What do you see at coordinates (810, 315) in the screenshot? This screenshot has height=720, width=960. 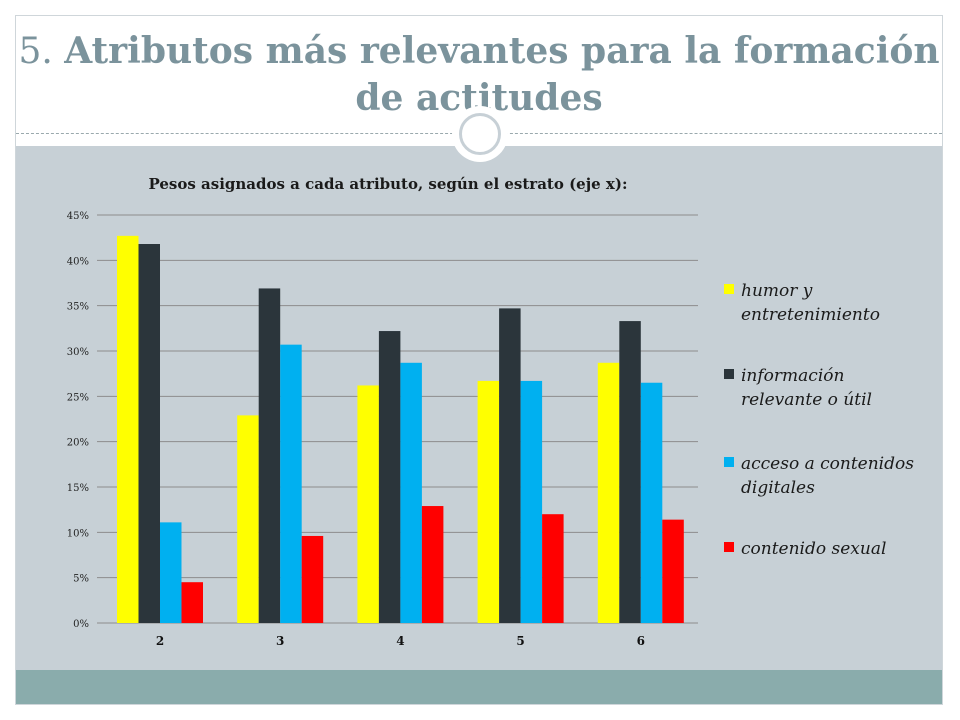 I see `legend-label: entretenimiento` at bounding box center [810, 315].